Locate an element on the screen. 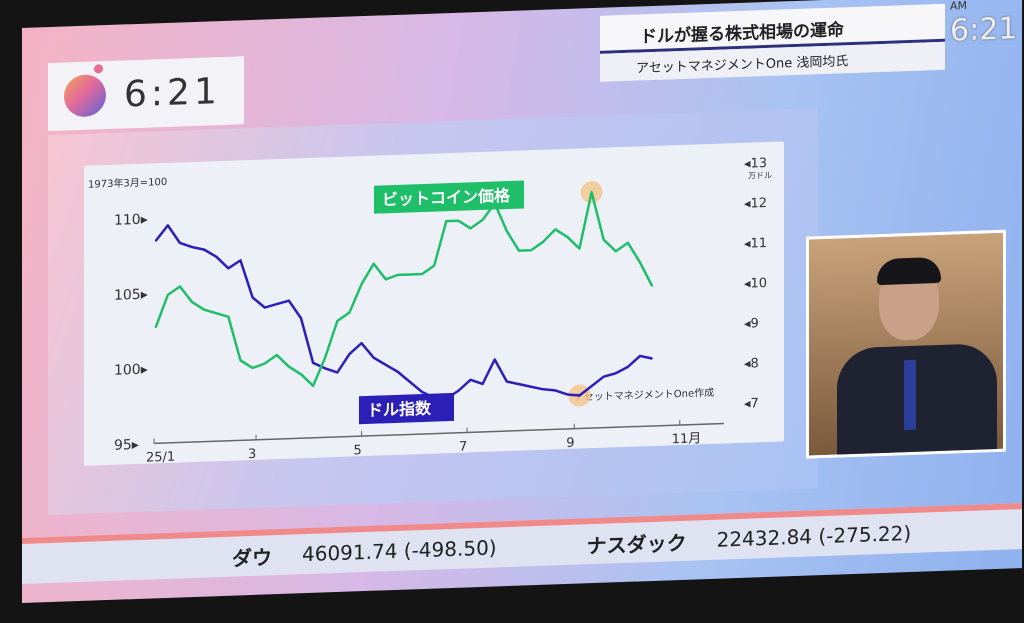 Image resolution: width=1024 pixels, height=623 pixels. left-tick-label: 110▸ is located at coordinates (131, 220).